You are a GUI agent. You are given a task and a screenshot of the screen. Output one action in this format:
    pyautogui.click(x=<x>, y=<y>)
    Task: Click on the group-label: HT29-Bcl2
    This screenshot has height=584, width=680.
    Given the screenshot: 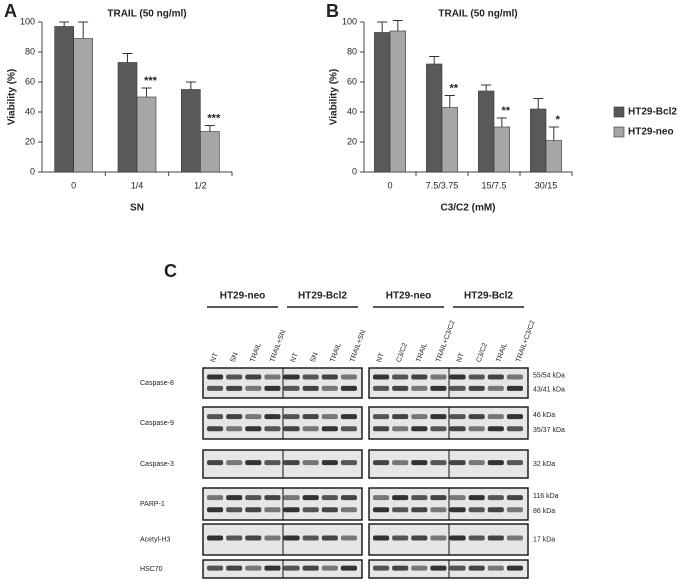 What is the action you would take?
    pyautogui.click(x=488, y=296)
    